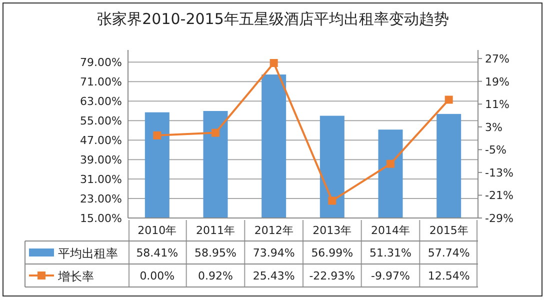 The image size is (546, 300). I want to click on y-tick-label: 63.00%, so click(101, 101).